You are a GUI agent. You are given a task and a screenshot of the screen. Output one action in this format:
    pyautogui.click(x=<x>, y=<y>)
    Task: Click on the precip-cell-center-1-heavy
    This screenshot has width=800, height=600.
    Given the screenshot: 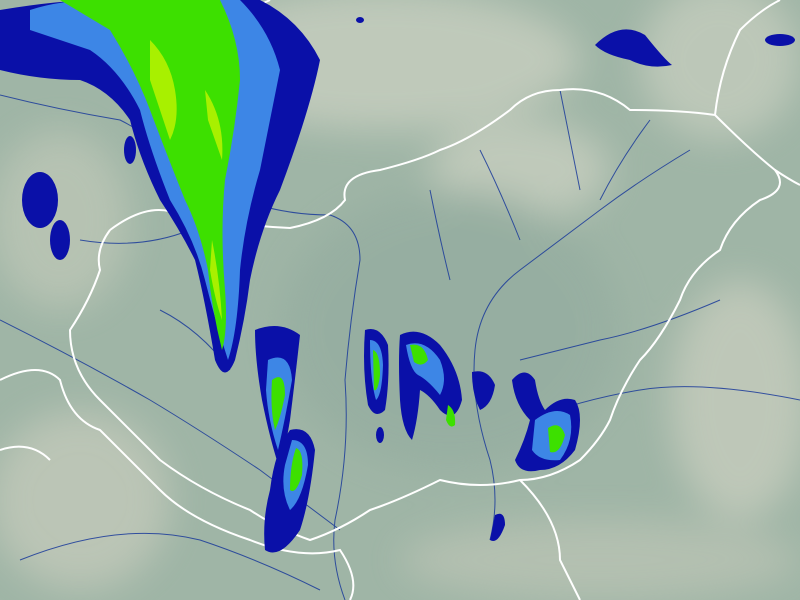 What is the action you would take?
    pyautogui.click(x=376, y=370)
    